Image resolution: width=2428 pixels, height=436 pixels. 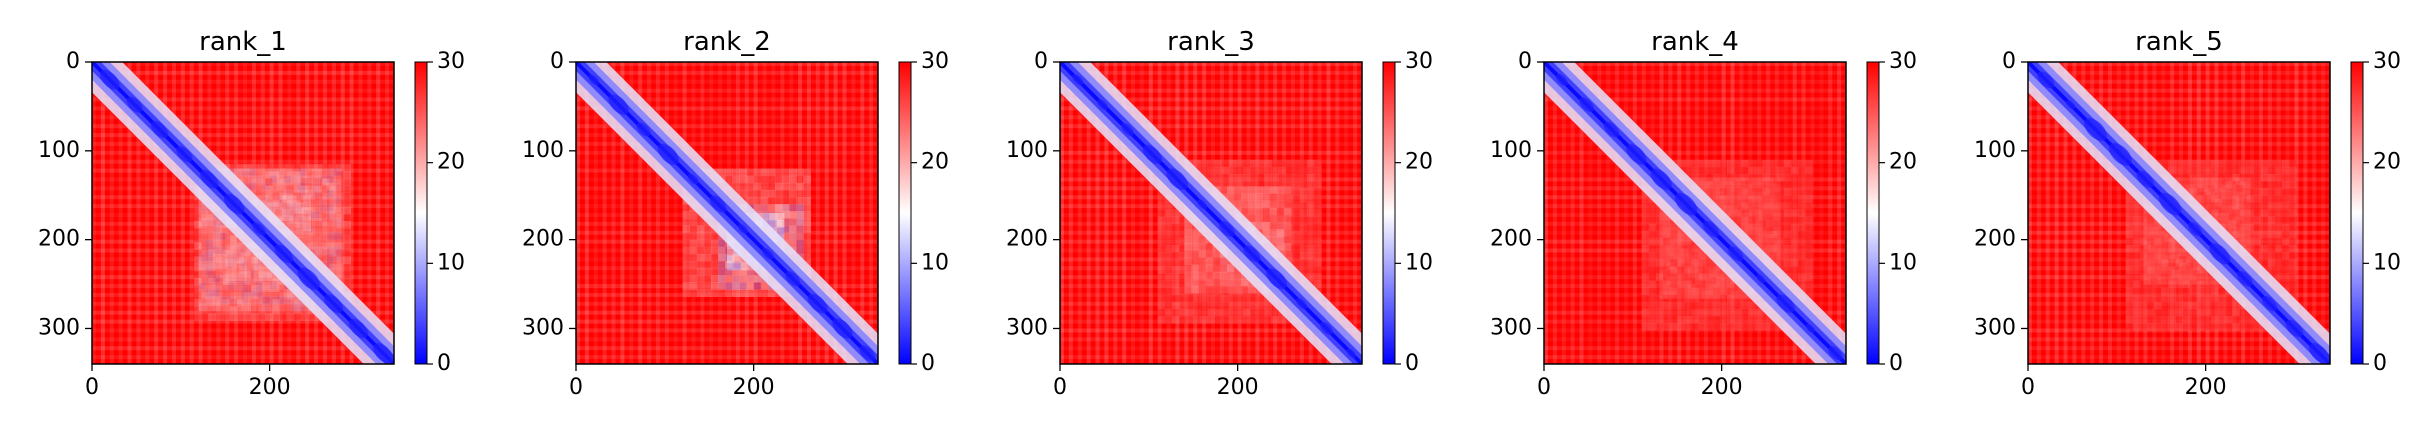 I want to click on y-tick-label: 300, so click(x=543, y=327).